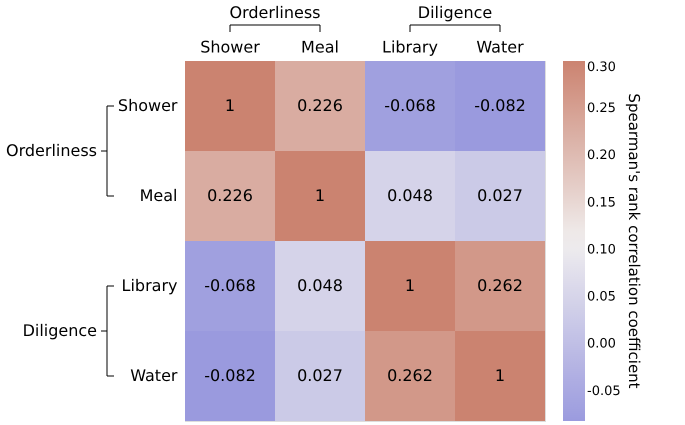 This screenshot has width=685, height=425. Describe the element at coordinates (320, 47) in the screenshot. I see `x-tick-label: Meal` at that location.